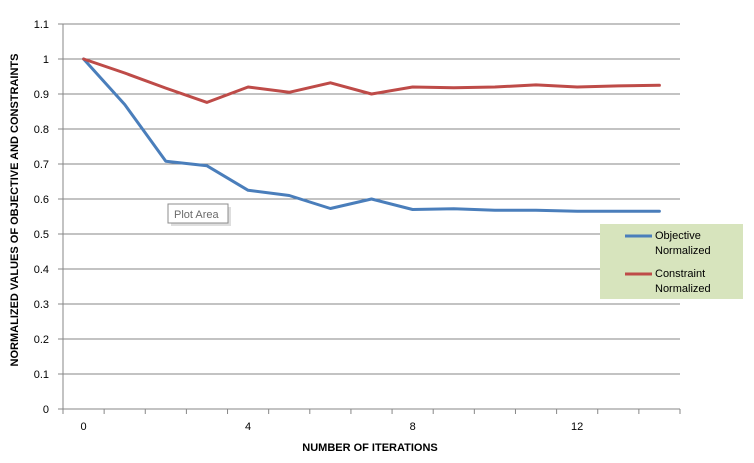  I want to click on y-tick-label: 0.9, so click(41, 95).